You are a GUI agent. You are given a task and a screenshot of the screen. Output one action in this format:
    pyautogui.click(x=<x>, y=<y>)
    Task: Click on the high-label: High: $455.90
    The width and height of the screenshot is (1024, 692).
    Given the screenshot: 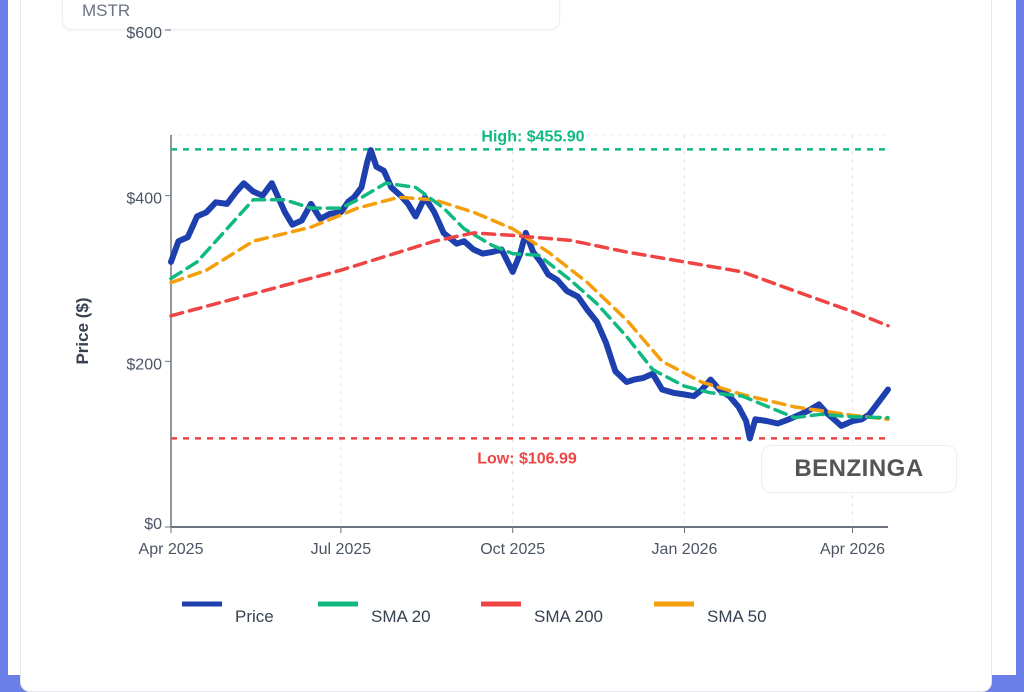 What is the action you would take?
    pyautogui.click(x=532, y=136)
    